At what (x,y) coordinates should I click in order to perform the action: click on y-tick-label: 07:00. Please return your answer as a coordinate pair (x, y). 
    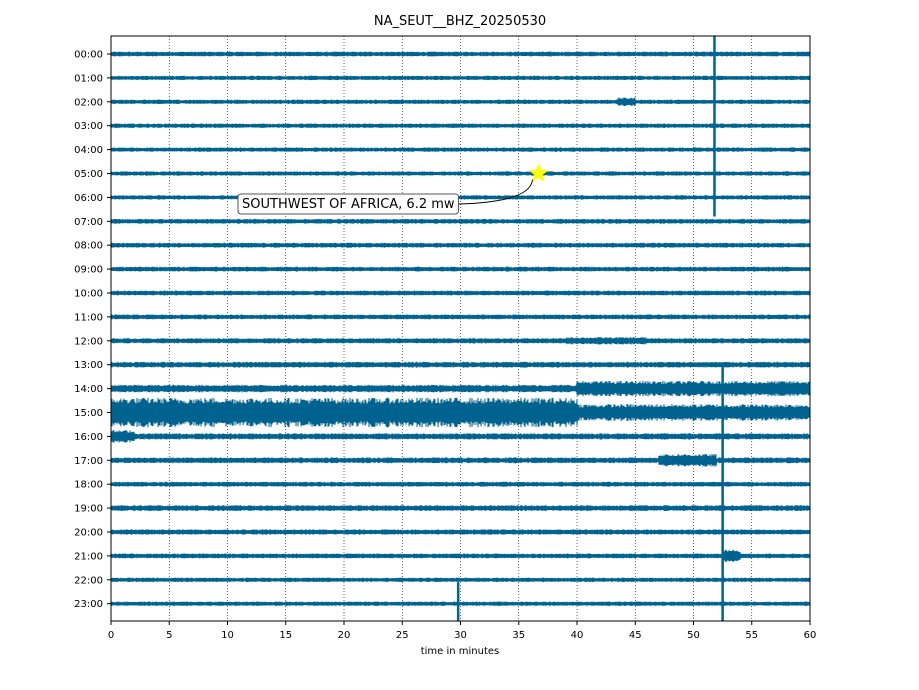
    Looking at the image, I should click on (88, 222).